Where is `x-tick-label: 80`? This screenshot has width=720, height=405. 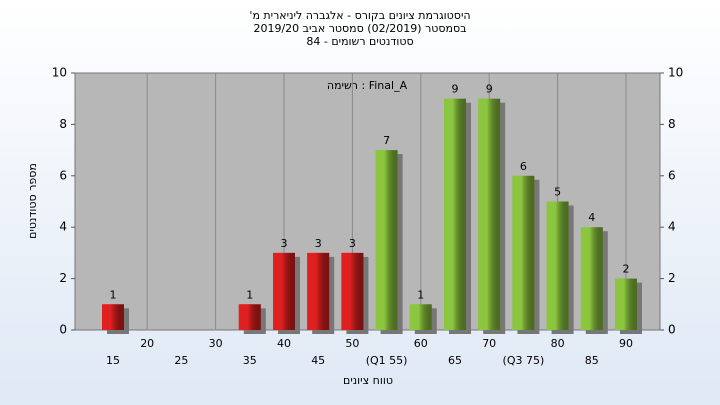 x-tick-label: 80 is located at coordinates (558, 343).